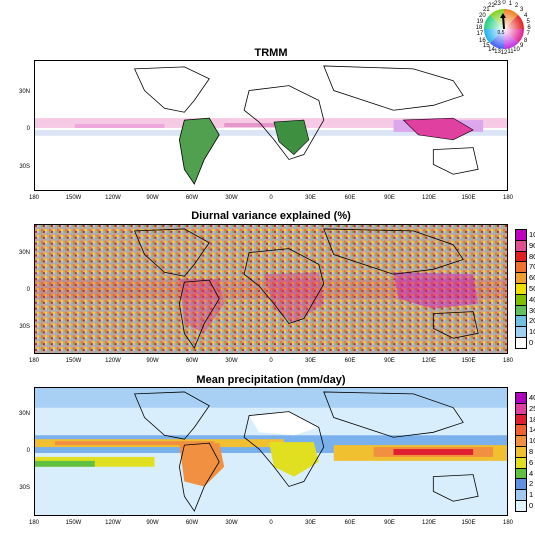  What do you see at coordinates (525, 15) in the screenshot?
I see `phase-wheel-hour-label: 4` at bounding box center [525, 15].